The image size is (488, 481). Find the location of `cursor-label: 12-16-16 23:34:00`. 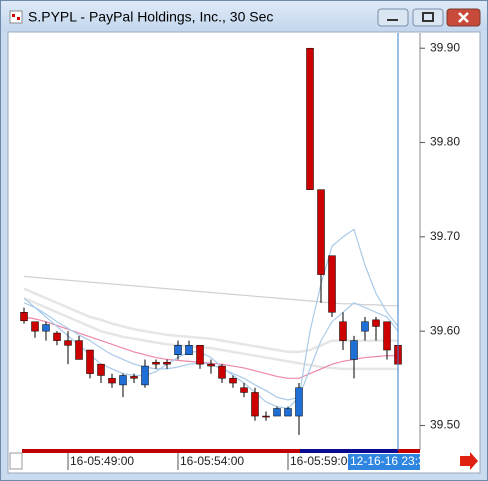

cursor-label: 12-16-16 23:34:00 is located at coordinates (399, 461).